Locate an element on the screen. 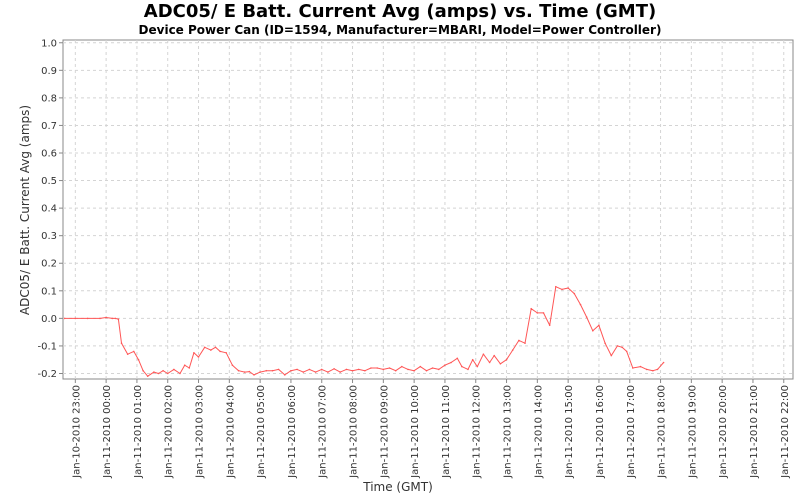 The image size is (800, 500). y-tick-label: -0.1 is located at coordinates (47, 346).